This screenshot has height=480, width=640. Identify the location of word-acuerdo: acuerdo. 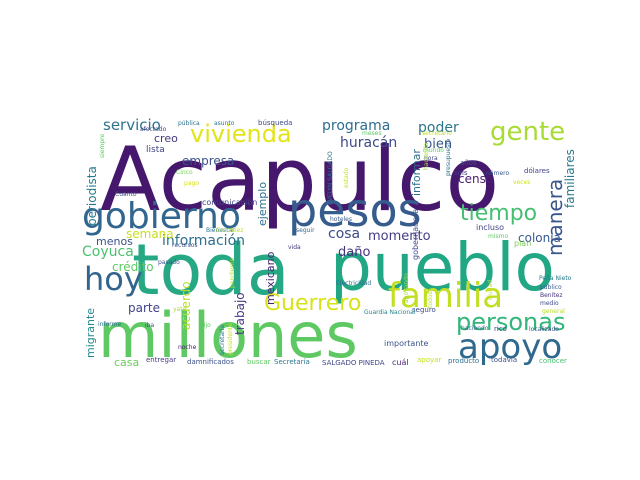
(186, 305).